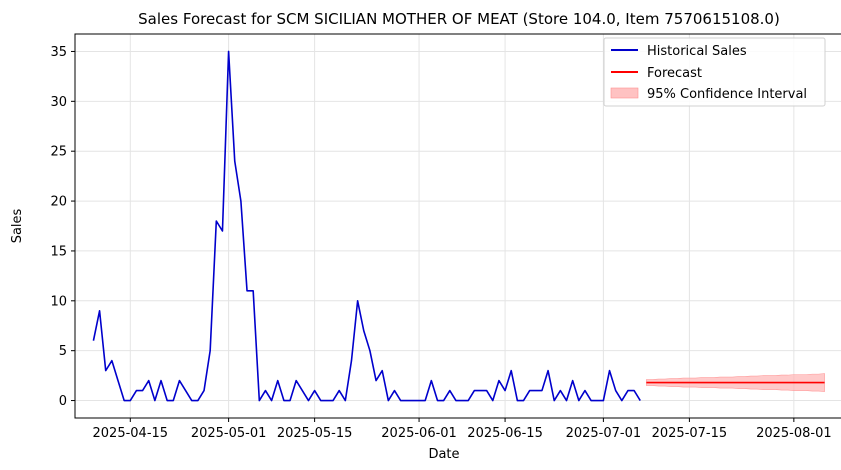  I want to click on x-tick-label: 2025-07-01, so click(604, 433).